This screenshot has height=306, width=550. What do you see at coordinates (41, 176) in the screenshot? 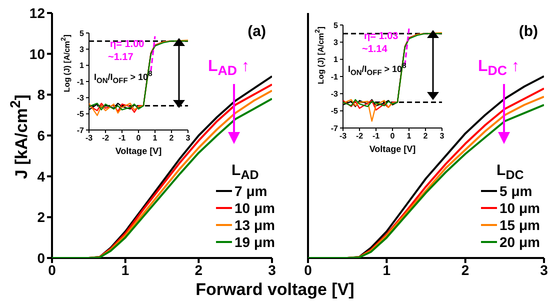
I see `y-tick-label: 4` at bounding box center [41, 176].